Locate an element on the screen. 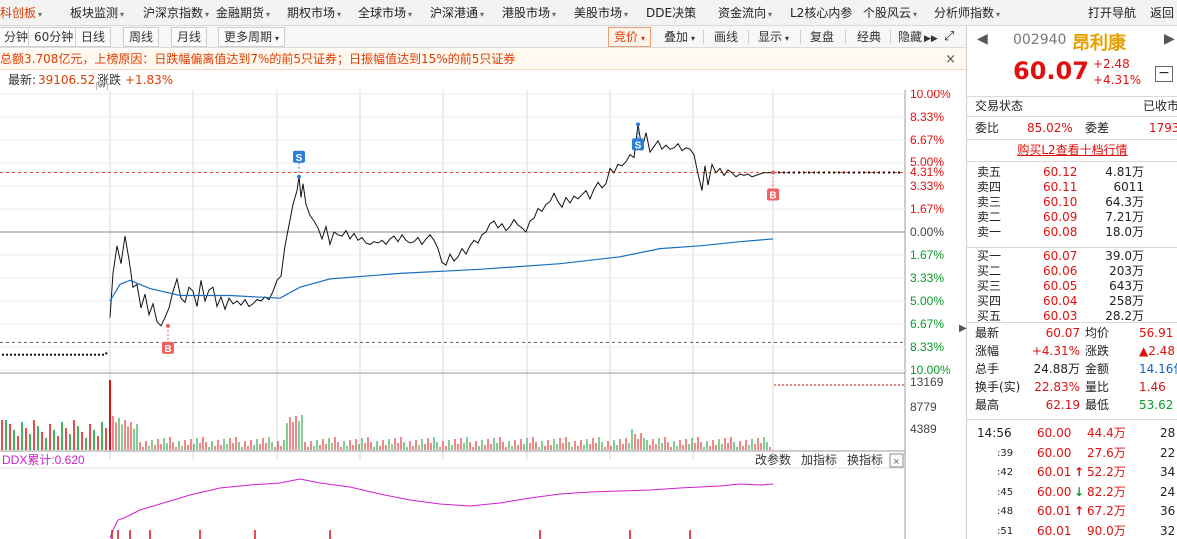 The width and height of the screenshot is (1177, 539). price-axis-label: 3.33% is located at coordinates (927, 278).